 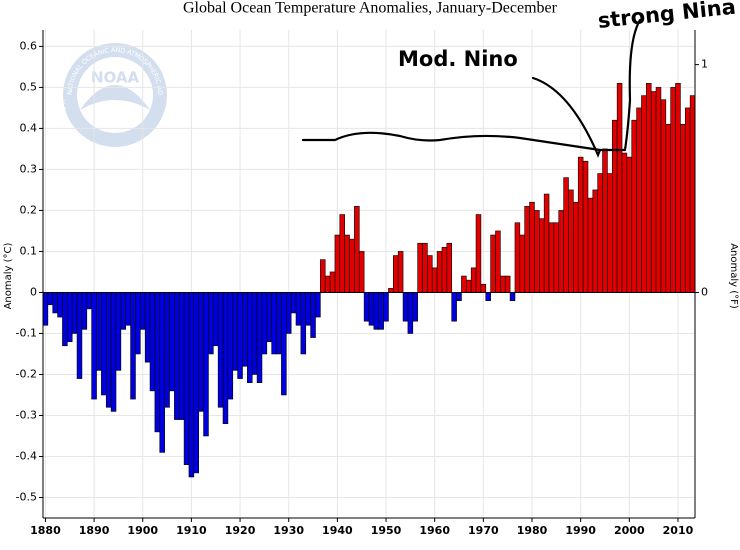 I want to click on annotation: Mod. Nino, so click(x=458, y=59).